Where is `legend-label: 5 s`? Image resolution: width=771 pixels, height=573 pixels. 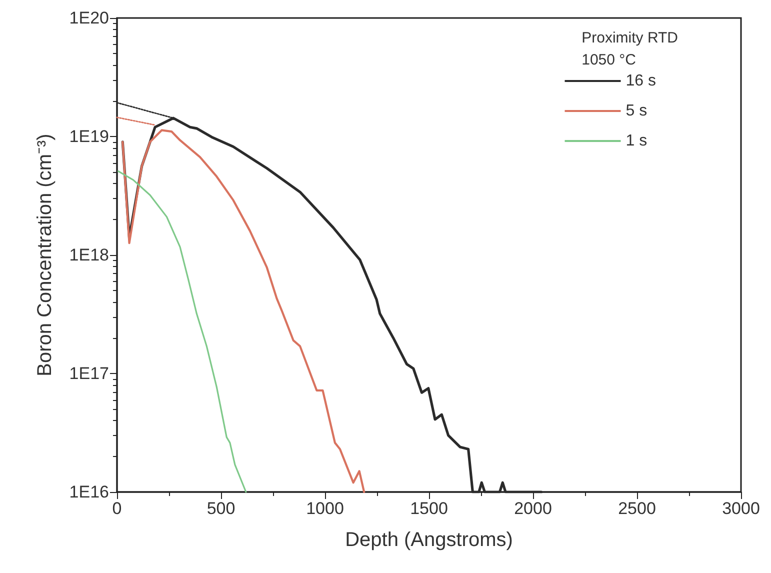
legend-label: 5 s is located at coordinates (637, 111).